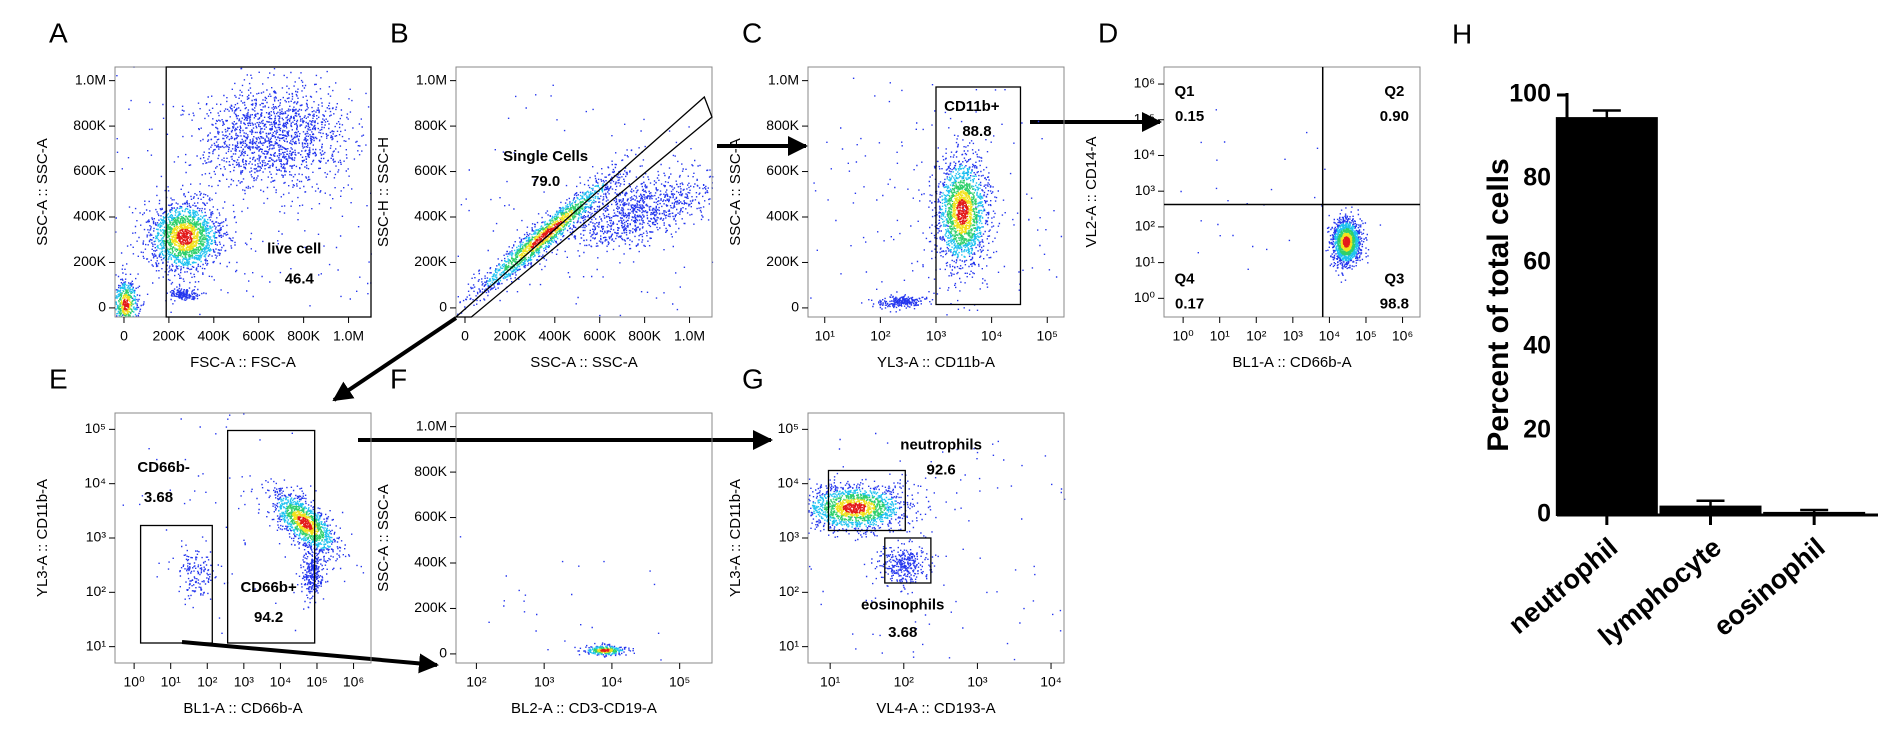  Describe the element at coordinates (545, 181) in the screenshot. I see `gate-percent: 79.0` at that location.